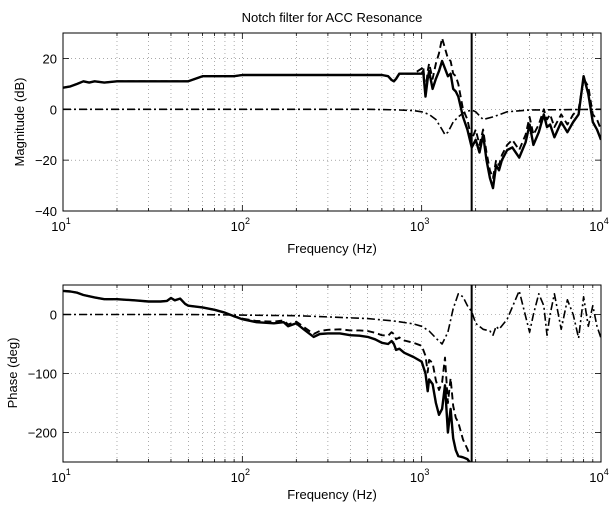 The height and width of the screenshot is (506, 611). What do you see at coordinates (332, 494) in the screenshot?
I see `phase-xlabel: Frequency (Hz)` at bounding box center [332, 494].